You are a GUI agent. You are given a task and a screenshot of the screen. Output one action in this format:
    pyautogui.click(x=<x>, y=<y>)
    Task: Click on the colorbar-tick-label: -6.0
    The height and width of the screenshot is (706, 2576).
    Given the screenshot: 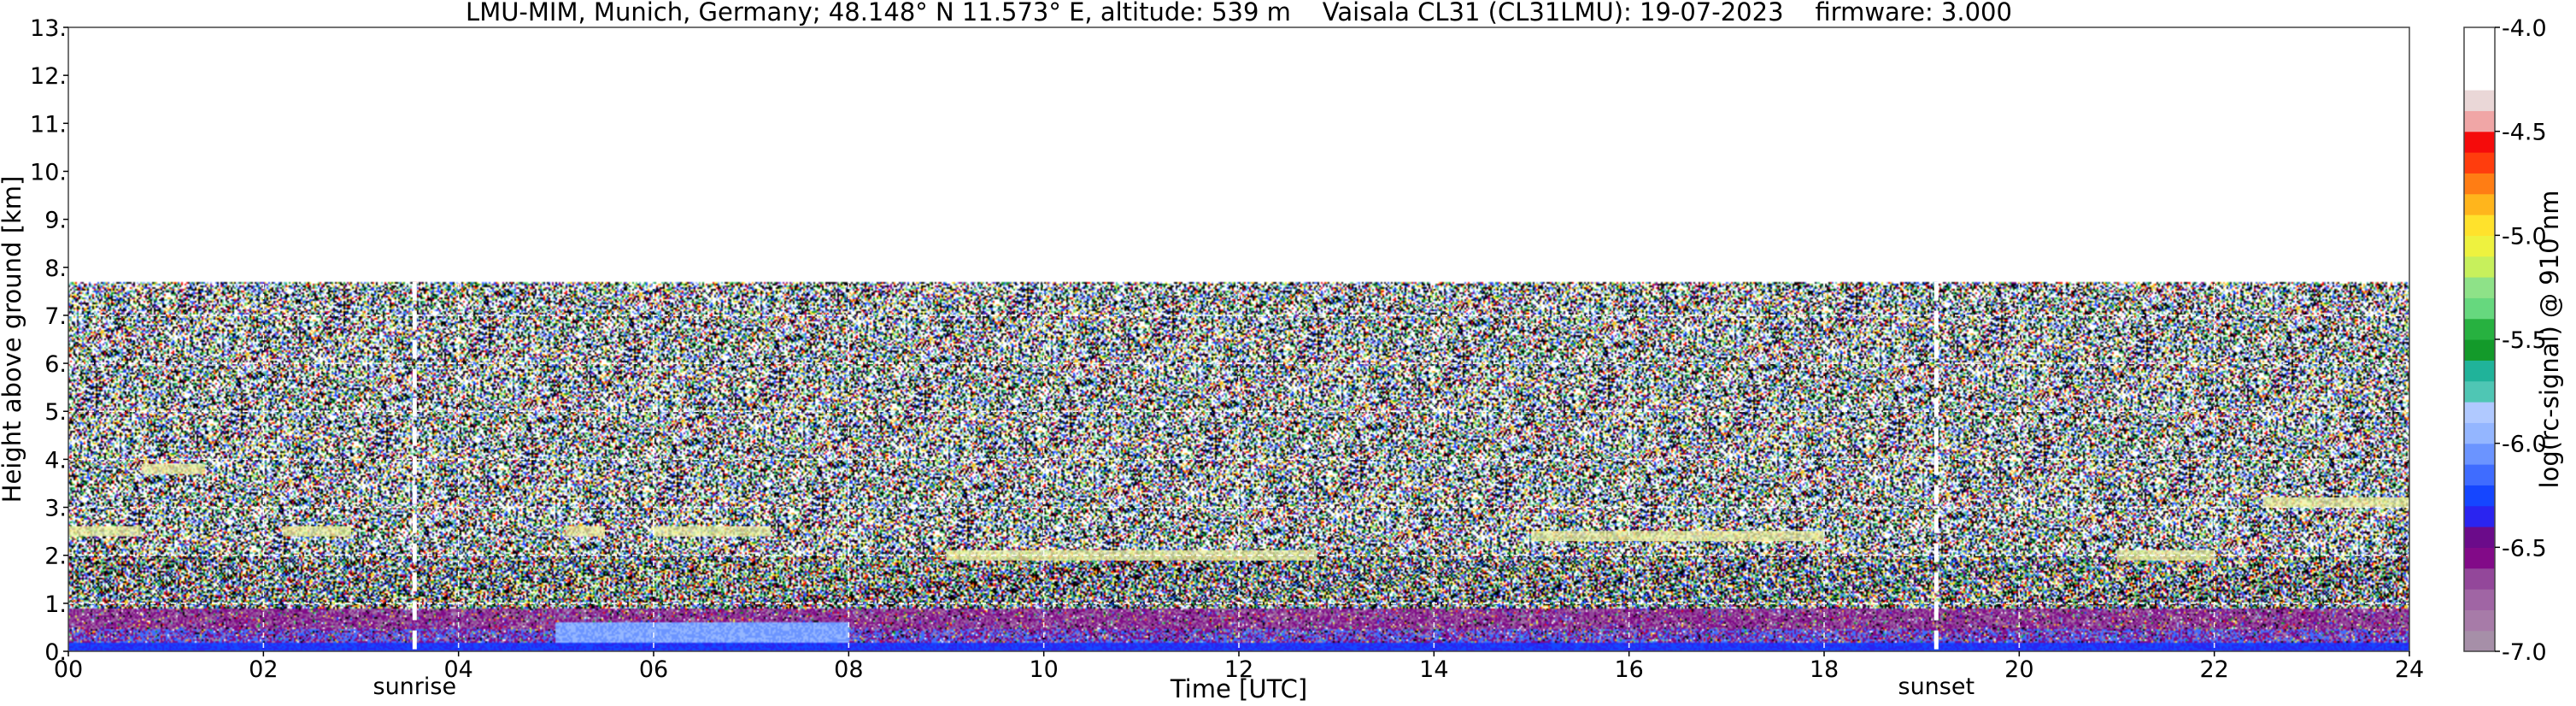 What is the action you would take?
    pyautogui.click(x=2524, y=445)
    